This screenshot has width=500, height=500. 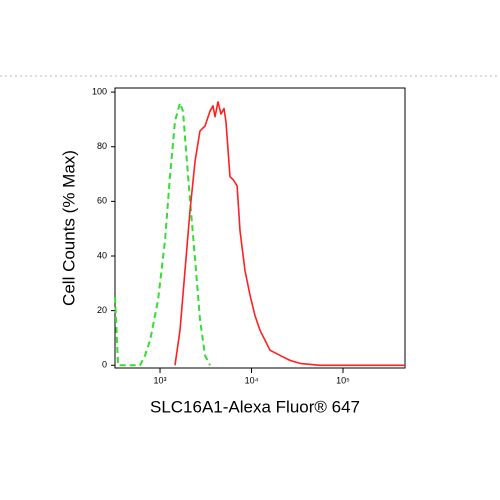 What do you see at coordinates (102, 255) in the screenshot?
I see `y-tick-label: 40` at bounding box center [102, 255].